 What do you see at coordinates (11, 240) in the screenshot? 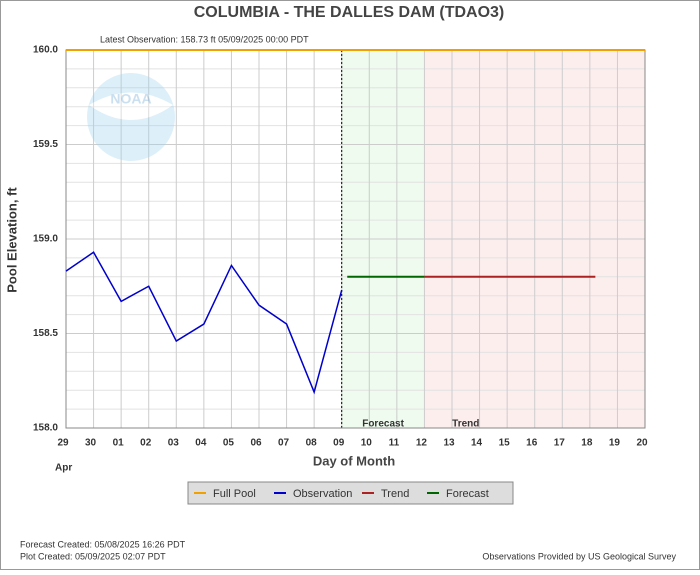
I see `y-axis-label: Pool Elevation, ft` at bounding box center [11, 240].